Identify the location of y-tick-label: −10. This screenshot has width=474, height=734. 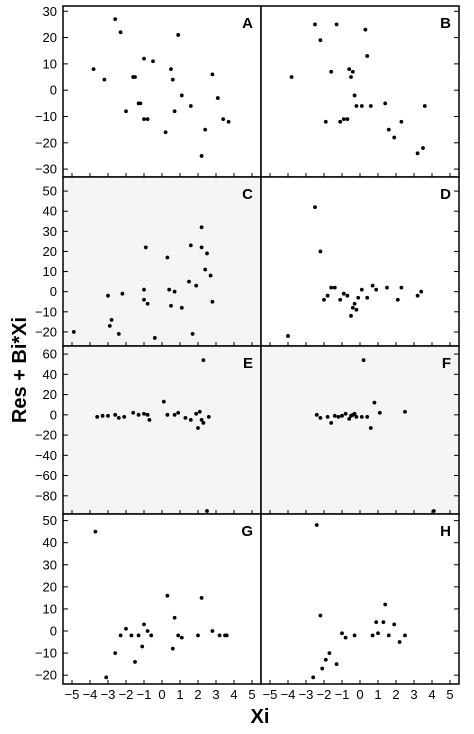
(46, 653).